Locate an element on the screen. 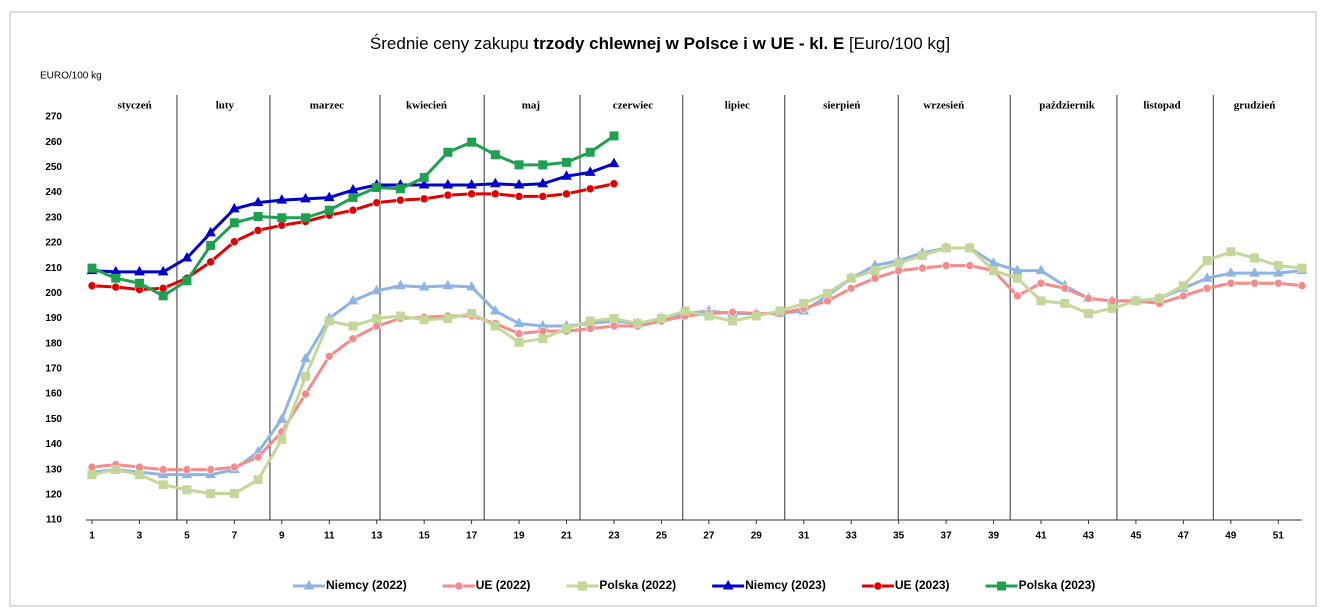 Image resolution: width=1320 pixels, height=610 pixels. legend-item: Niemcy (2022) is located at coordinates (350, 585).